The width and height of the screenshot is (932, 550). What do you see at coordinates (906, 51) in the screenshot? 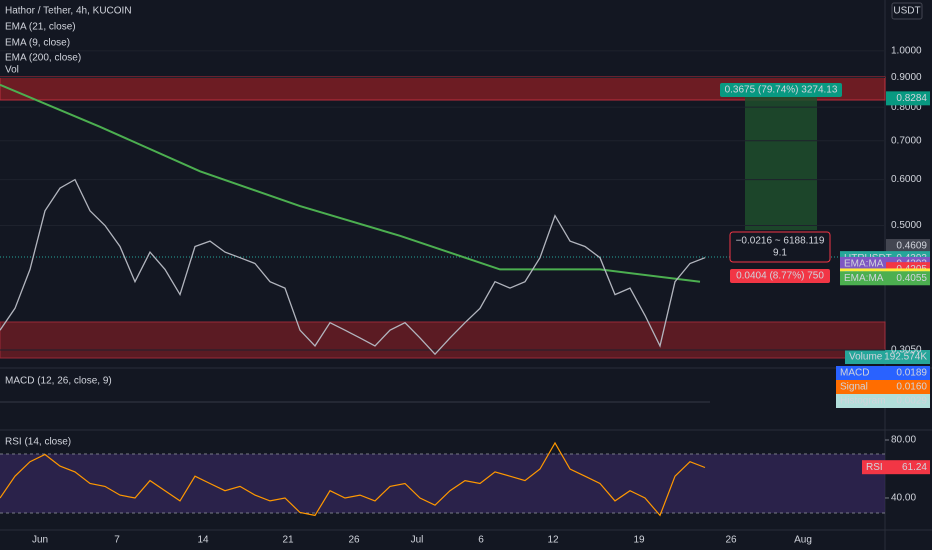
I see `price-tick-label: 1.0000` at bounding box center [906, 51].